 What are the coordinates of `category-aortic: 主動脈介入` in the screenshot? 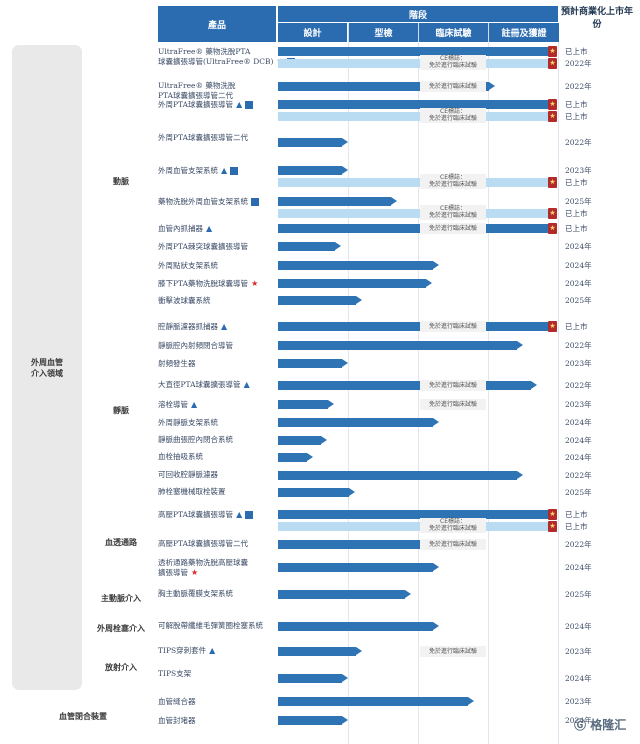 It's located at (121, 597).